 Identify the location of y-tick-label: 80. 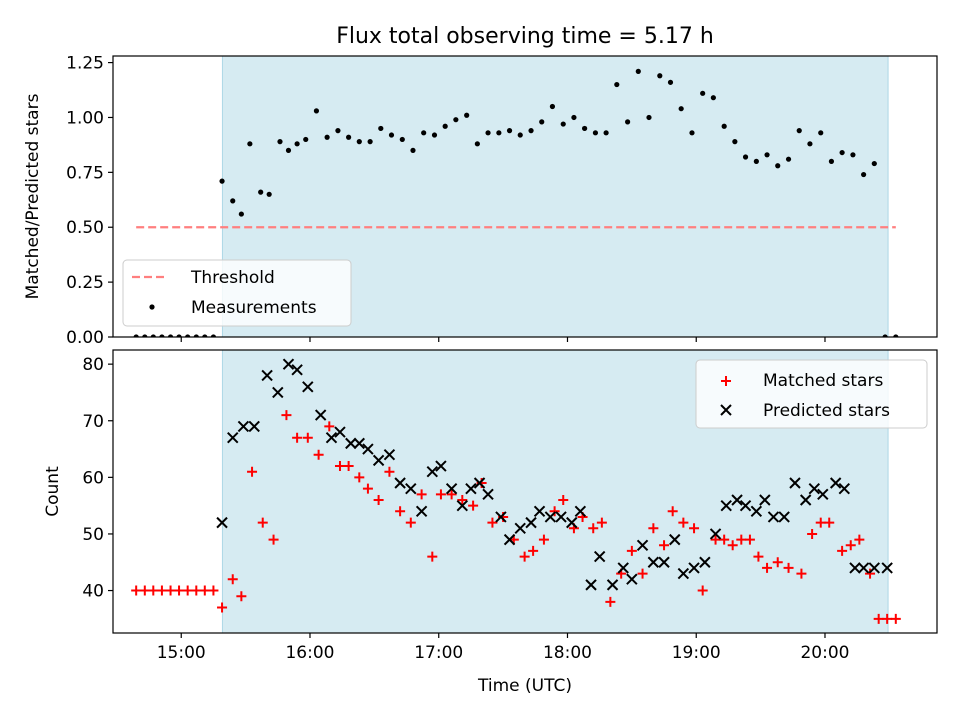
(93, 365).